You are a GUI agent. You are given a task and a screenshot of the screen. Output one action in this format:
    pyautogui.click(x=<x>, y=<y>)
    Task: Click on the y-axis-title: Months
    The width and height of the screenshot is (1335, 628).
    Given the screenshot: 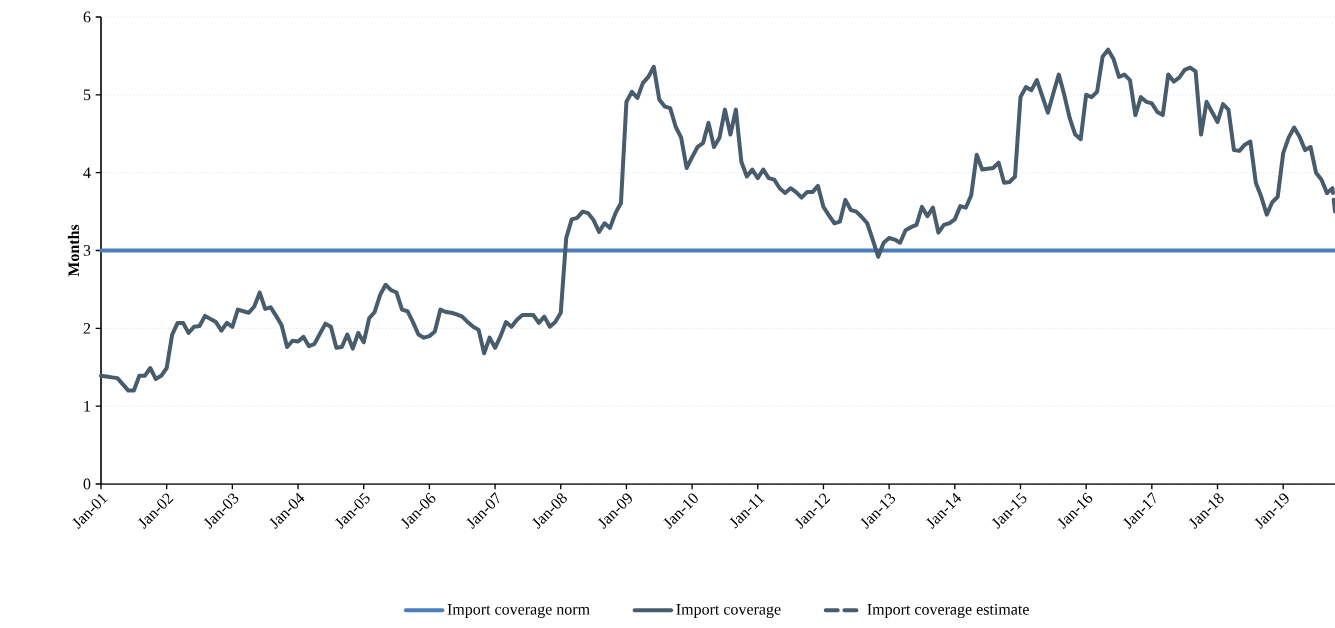 What is the action you would take?
    pyautogui.click(x=73, y=250)
    